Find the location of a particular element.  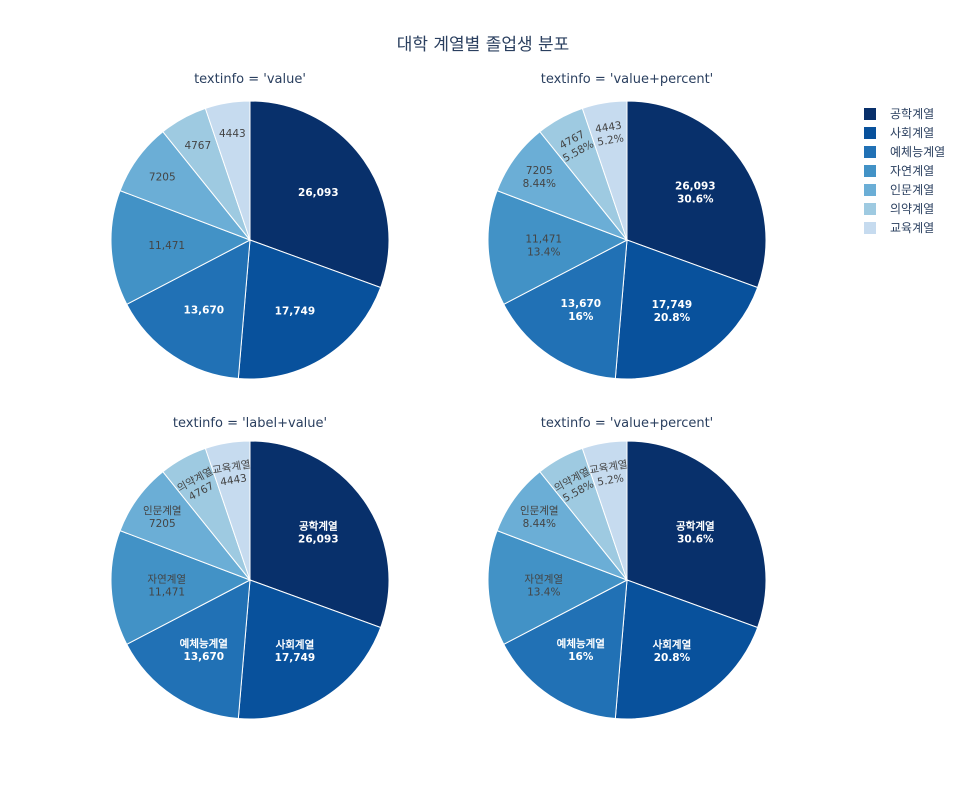

pie-1-label-4-line-1: 11,471 is located at coordinates (166, 246).